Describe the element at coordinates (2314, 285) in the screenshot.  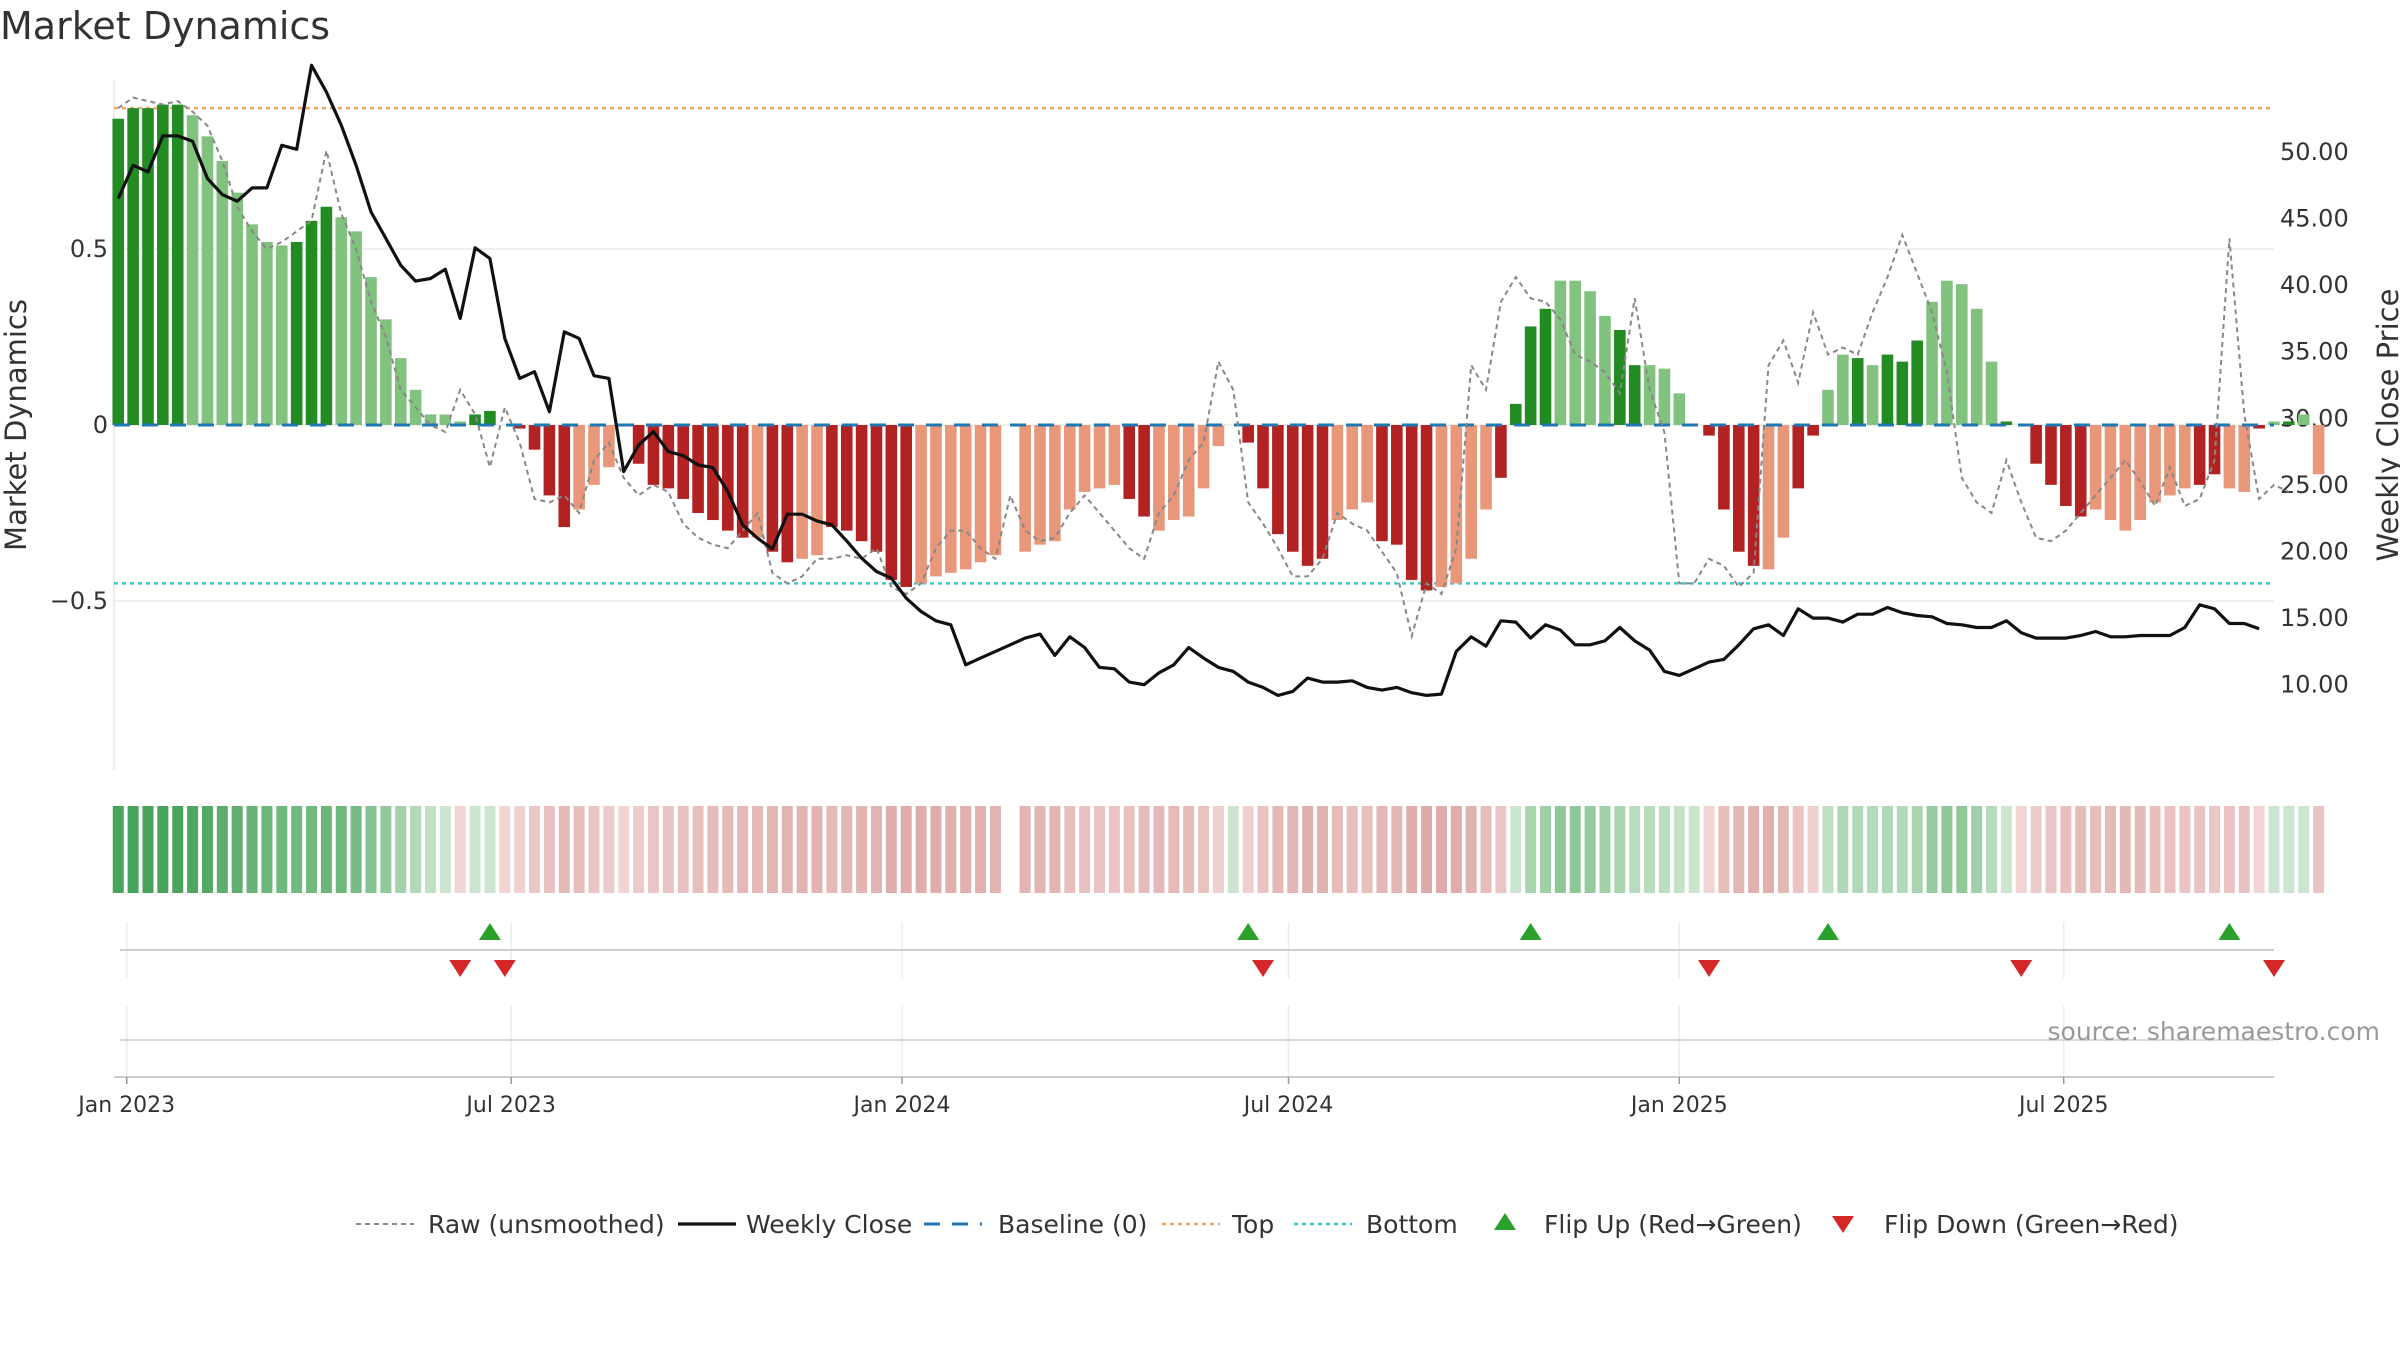
I see `y-right-tick-label: 40.00` at that location.